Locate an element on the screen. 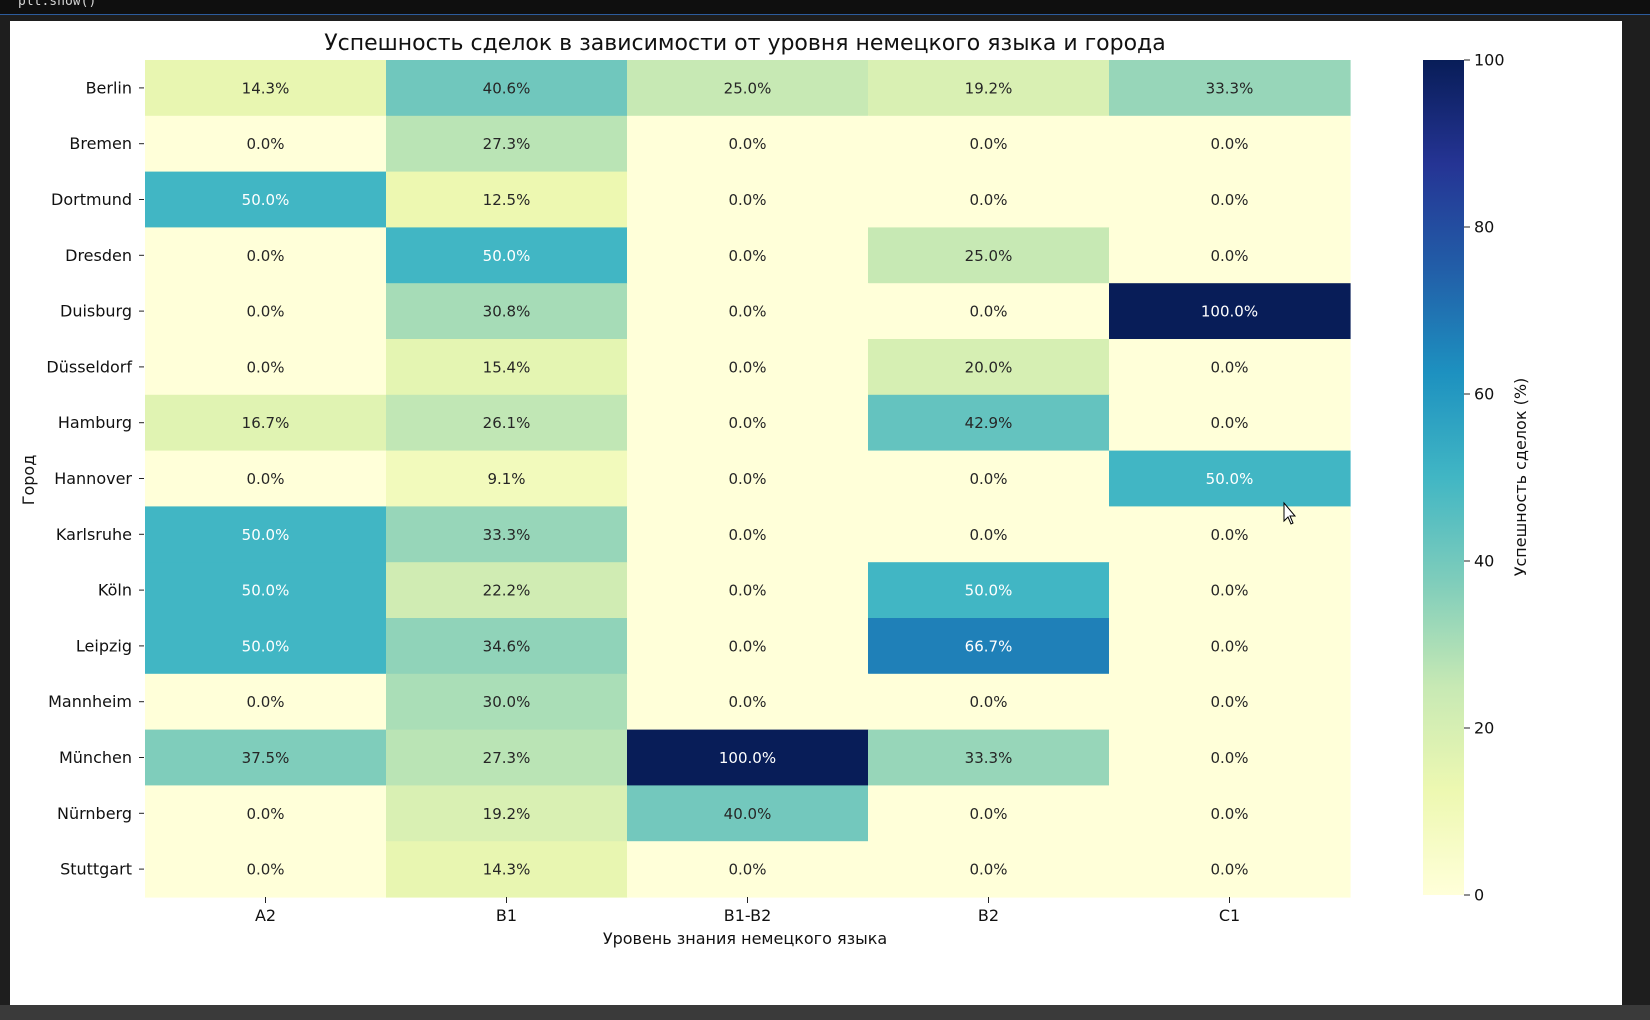 This screenshot has width=1650, height=1020. colorbar is located at coordinates (1443, 477).